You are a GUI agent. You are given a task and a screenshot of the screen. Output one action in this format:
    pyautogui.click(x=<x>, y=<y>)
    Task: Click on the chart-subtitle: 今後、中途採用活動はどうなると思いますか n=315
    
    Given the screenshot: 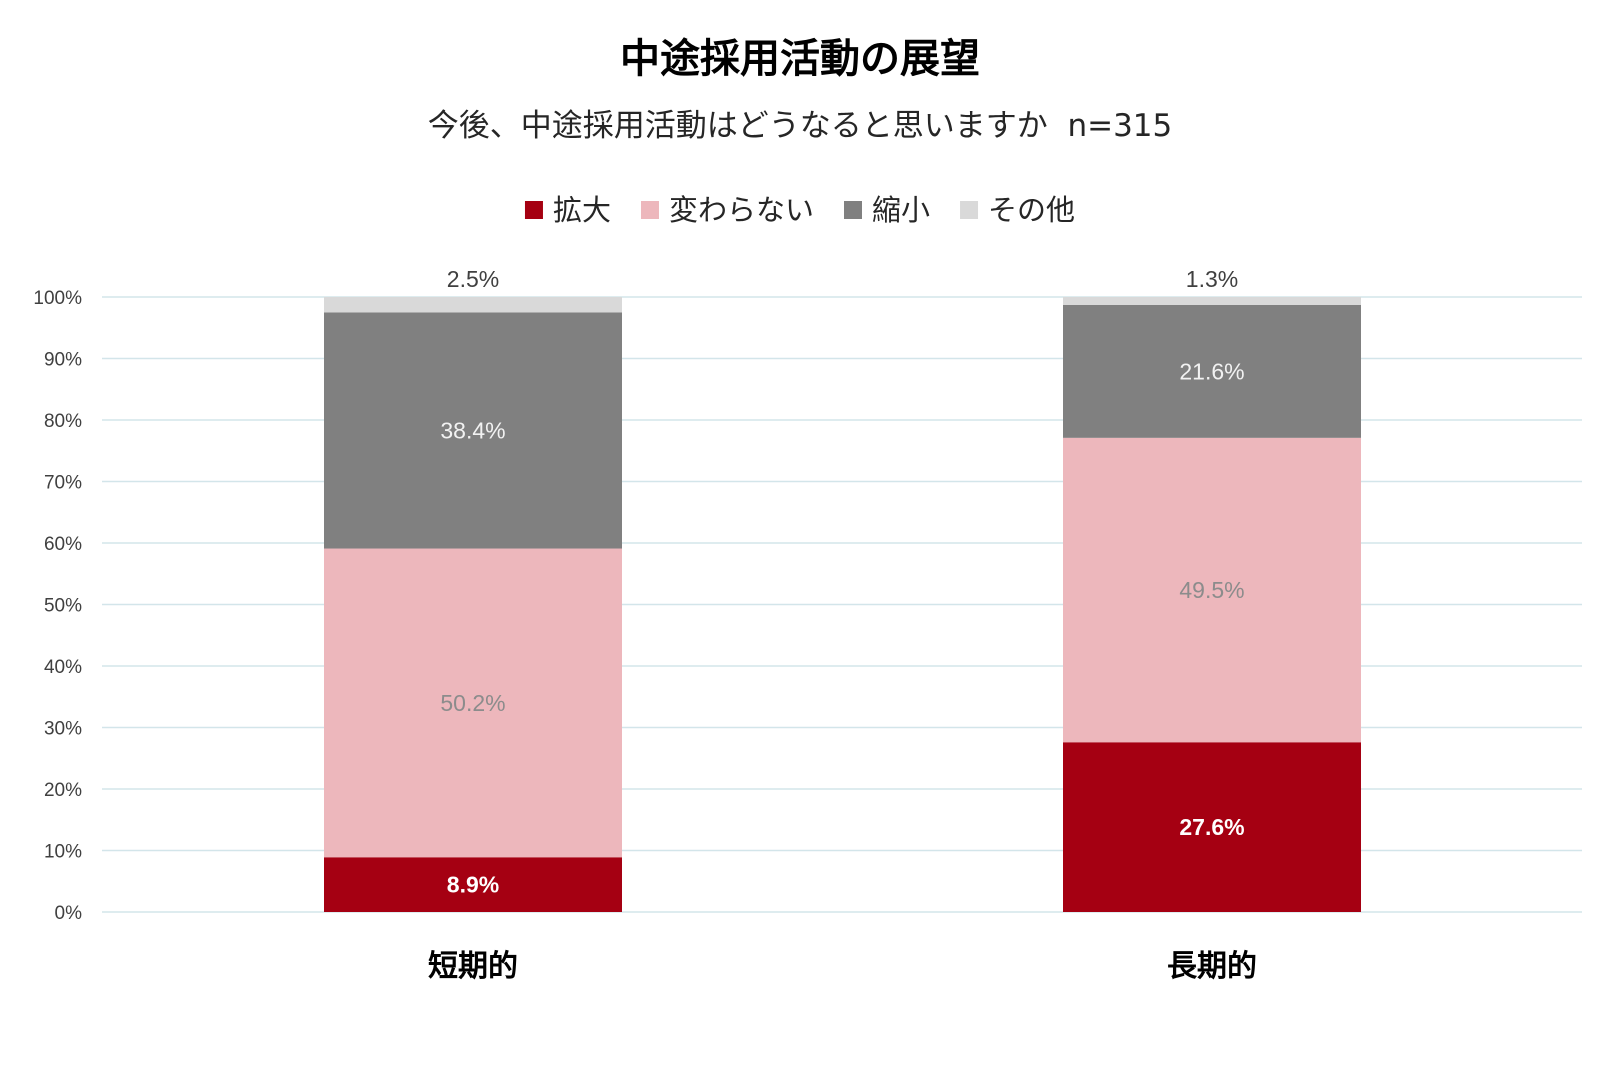 What is the action you would take?
    pyautogui.click(x=800, y=126)
    